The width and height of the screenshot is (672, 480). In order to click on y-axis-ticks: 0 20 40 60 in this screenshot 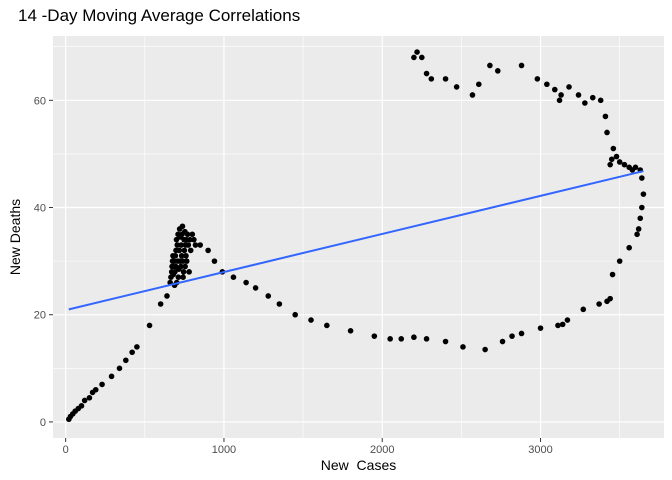, I will do `click(43, 262)`.